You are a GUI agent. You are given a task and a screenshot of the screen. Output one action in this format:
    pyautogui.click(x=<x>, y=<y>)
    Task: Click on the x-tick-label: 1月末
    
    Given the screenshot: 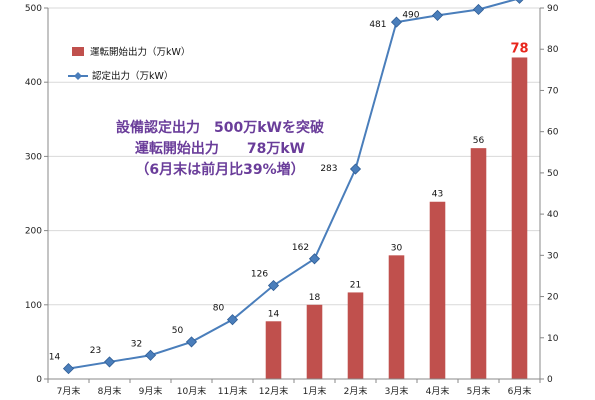 What is the action you would take?
    pyautogui.click(x=315, y=391)
    